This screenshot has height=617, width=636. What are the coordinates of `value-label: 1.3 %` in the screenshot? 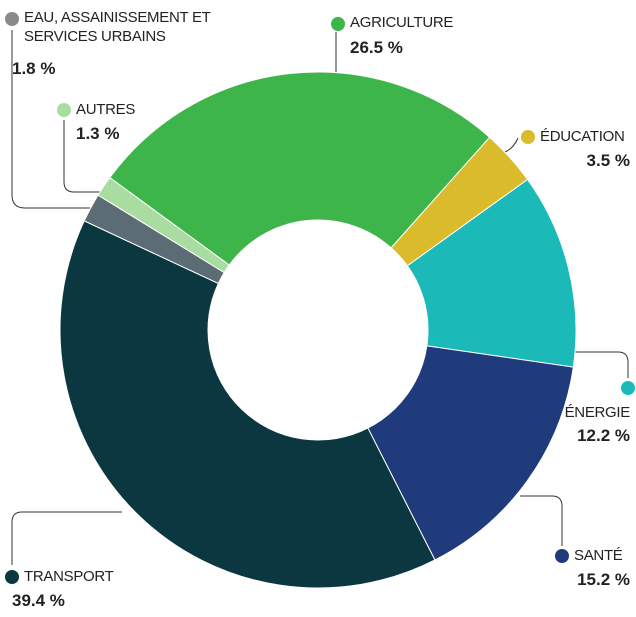 It's located at (98, 133).